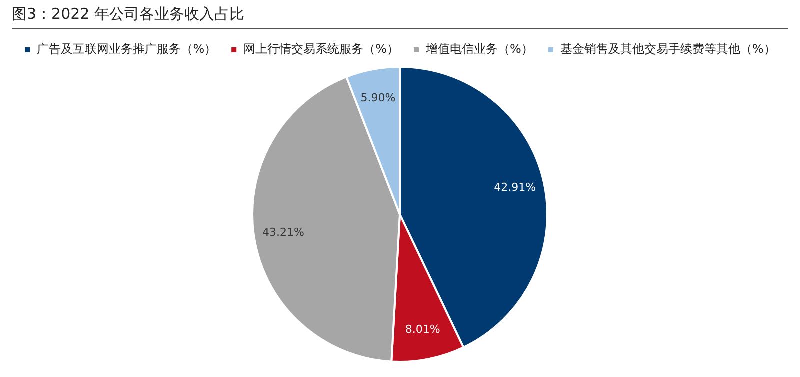 The height and width of the screenshot is (377, 800). What do you see at coordinates (515, 187) in the screenshot?
I see `data-label: 42.91%` at bounding box center [515, 187].